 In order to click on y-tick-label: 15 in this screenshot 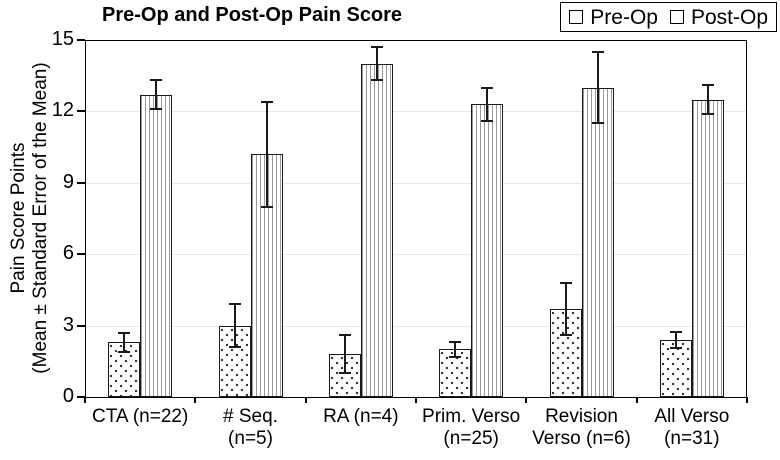, I will do `click(62, 39)`.